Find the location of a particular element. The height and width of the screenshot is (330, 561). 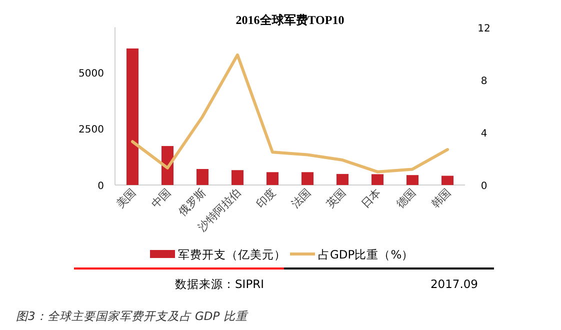

x-tick-label: 美国 is located at coordinates (126, 198).